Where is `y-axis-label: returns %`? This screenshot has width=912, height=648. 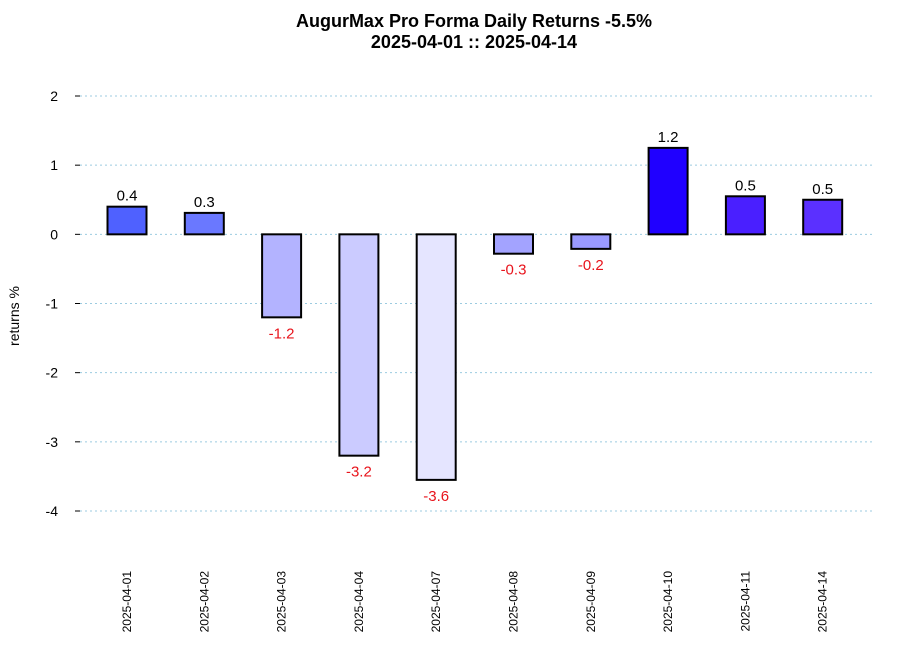
y-axis-label: returns % is located at coordinates (14, 316).